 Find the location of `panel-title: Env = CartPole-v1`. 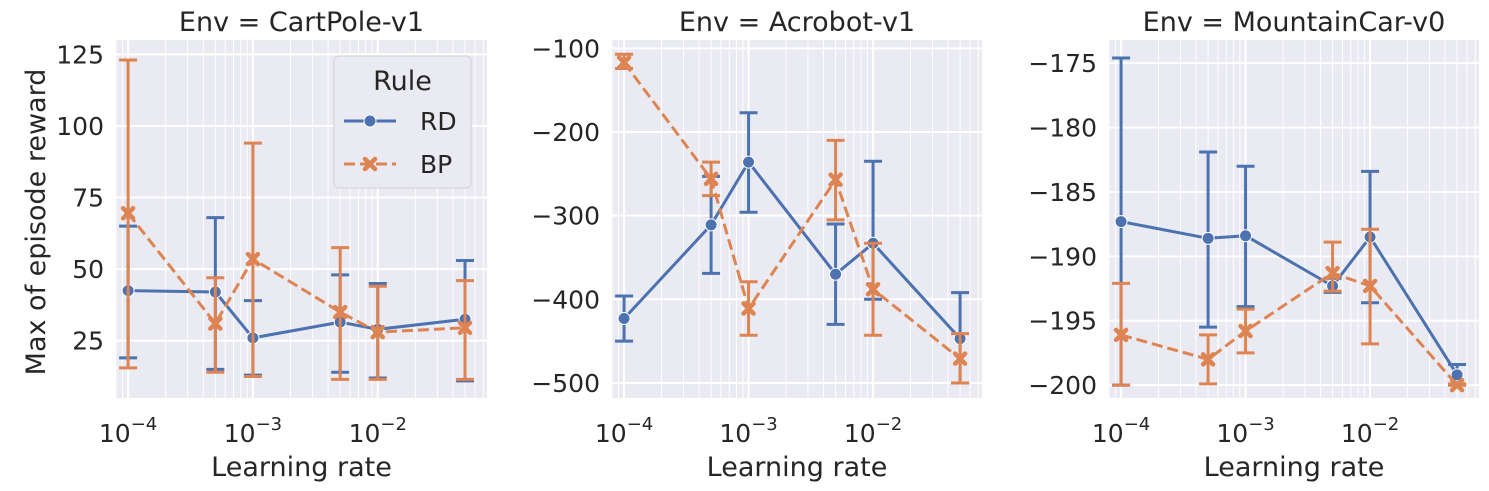

panel-title: Env = CartPole-v1 is located at coordinates (301, 22).